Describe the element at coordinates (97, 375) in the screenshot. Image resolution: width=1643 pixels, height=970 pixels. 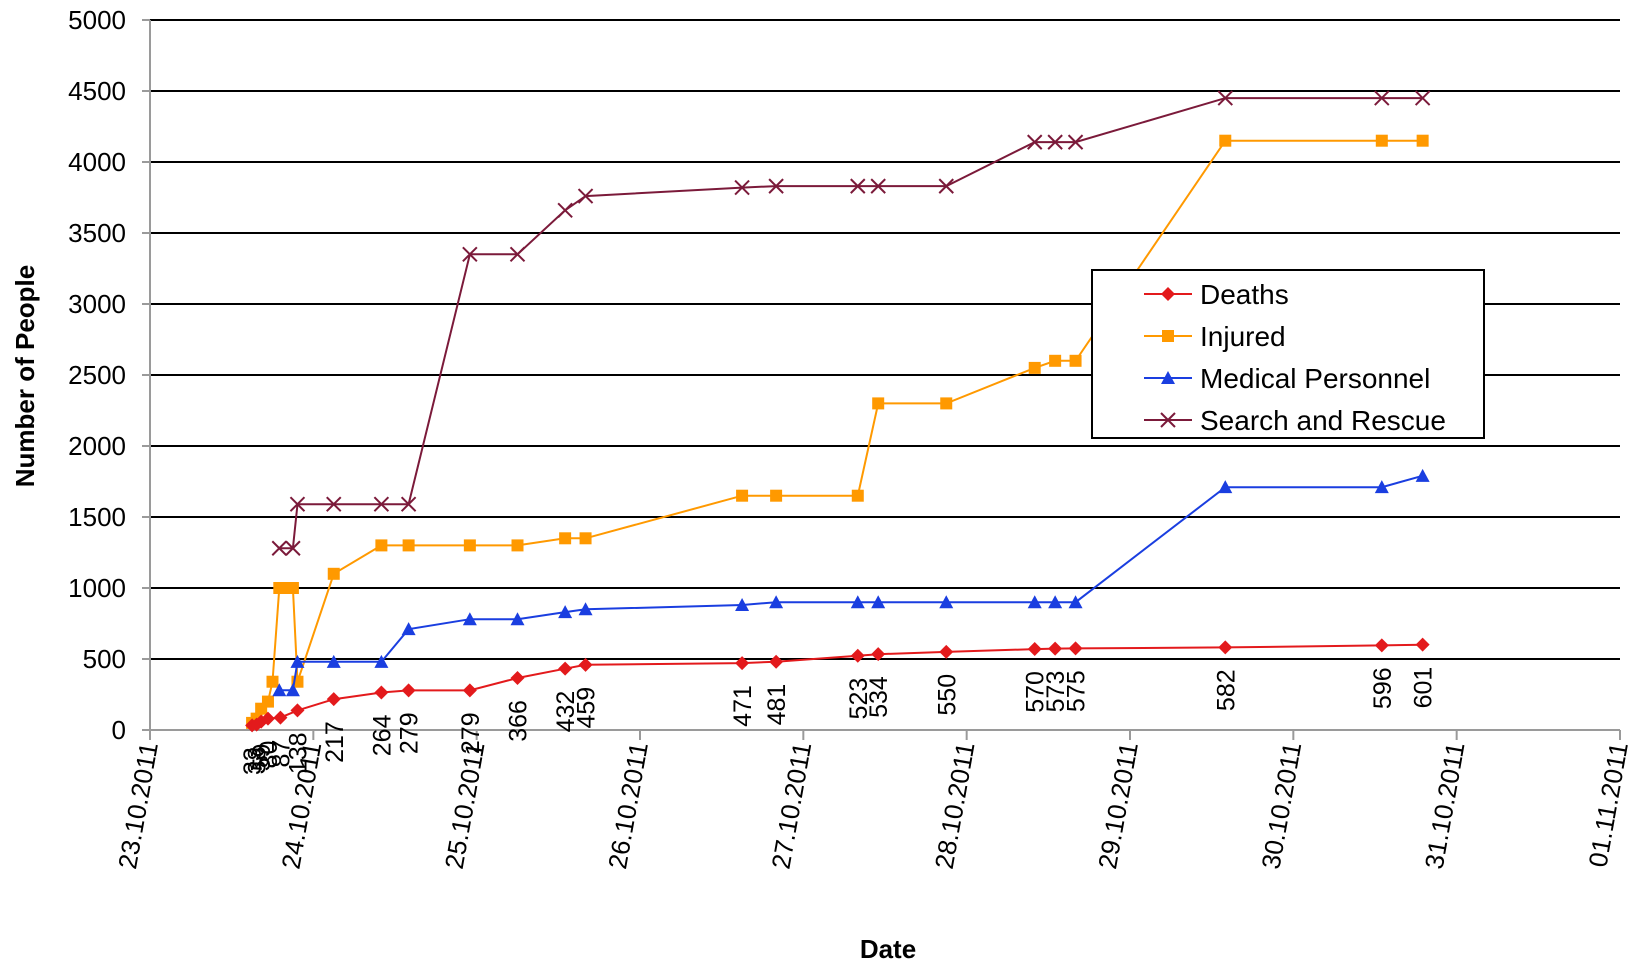
I see `y-tick-label: 2500` at that location.